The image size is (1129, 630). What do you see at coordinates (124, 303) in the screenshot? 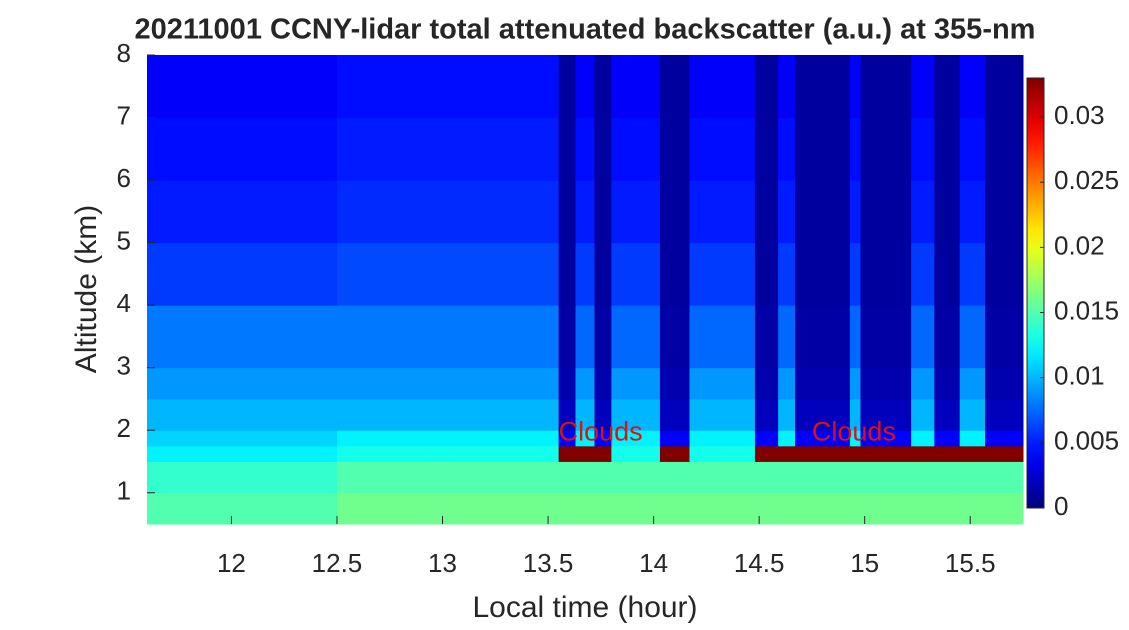
I see `y-tick-label: 4` at bounding box center [124, 303].